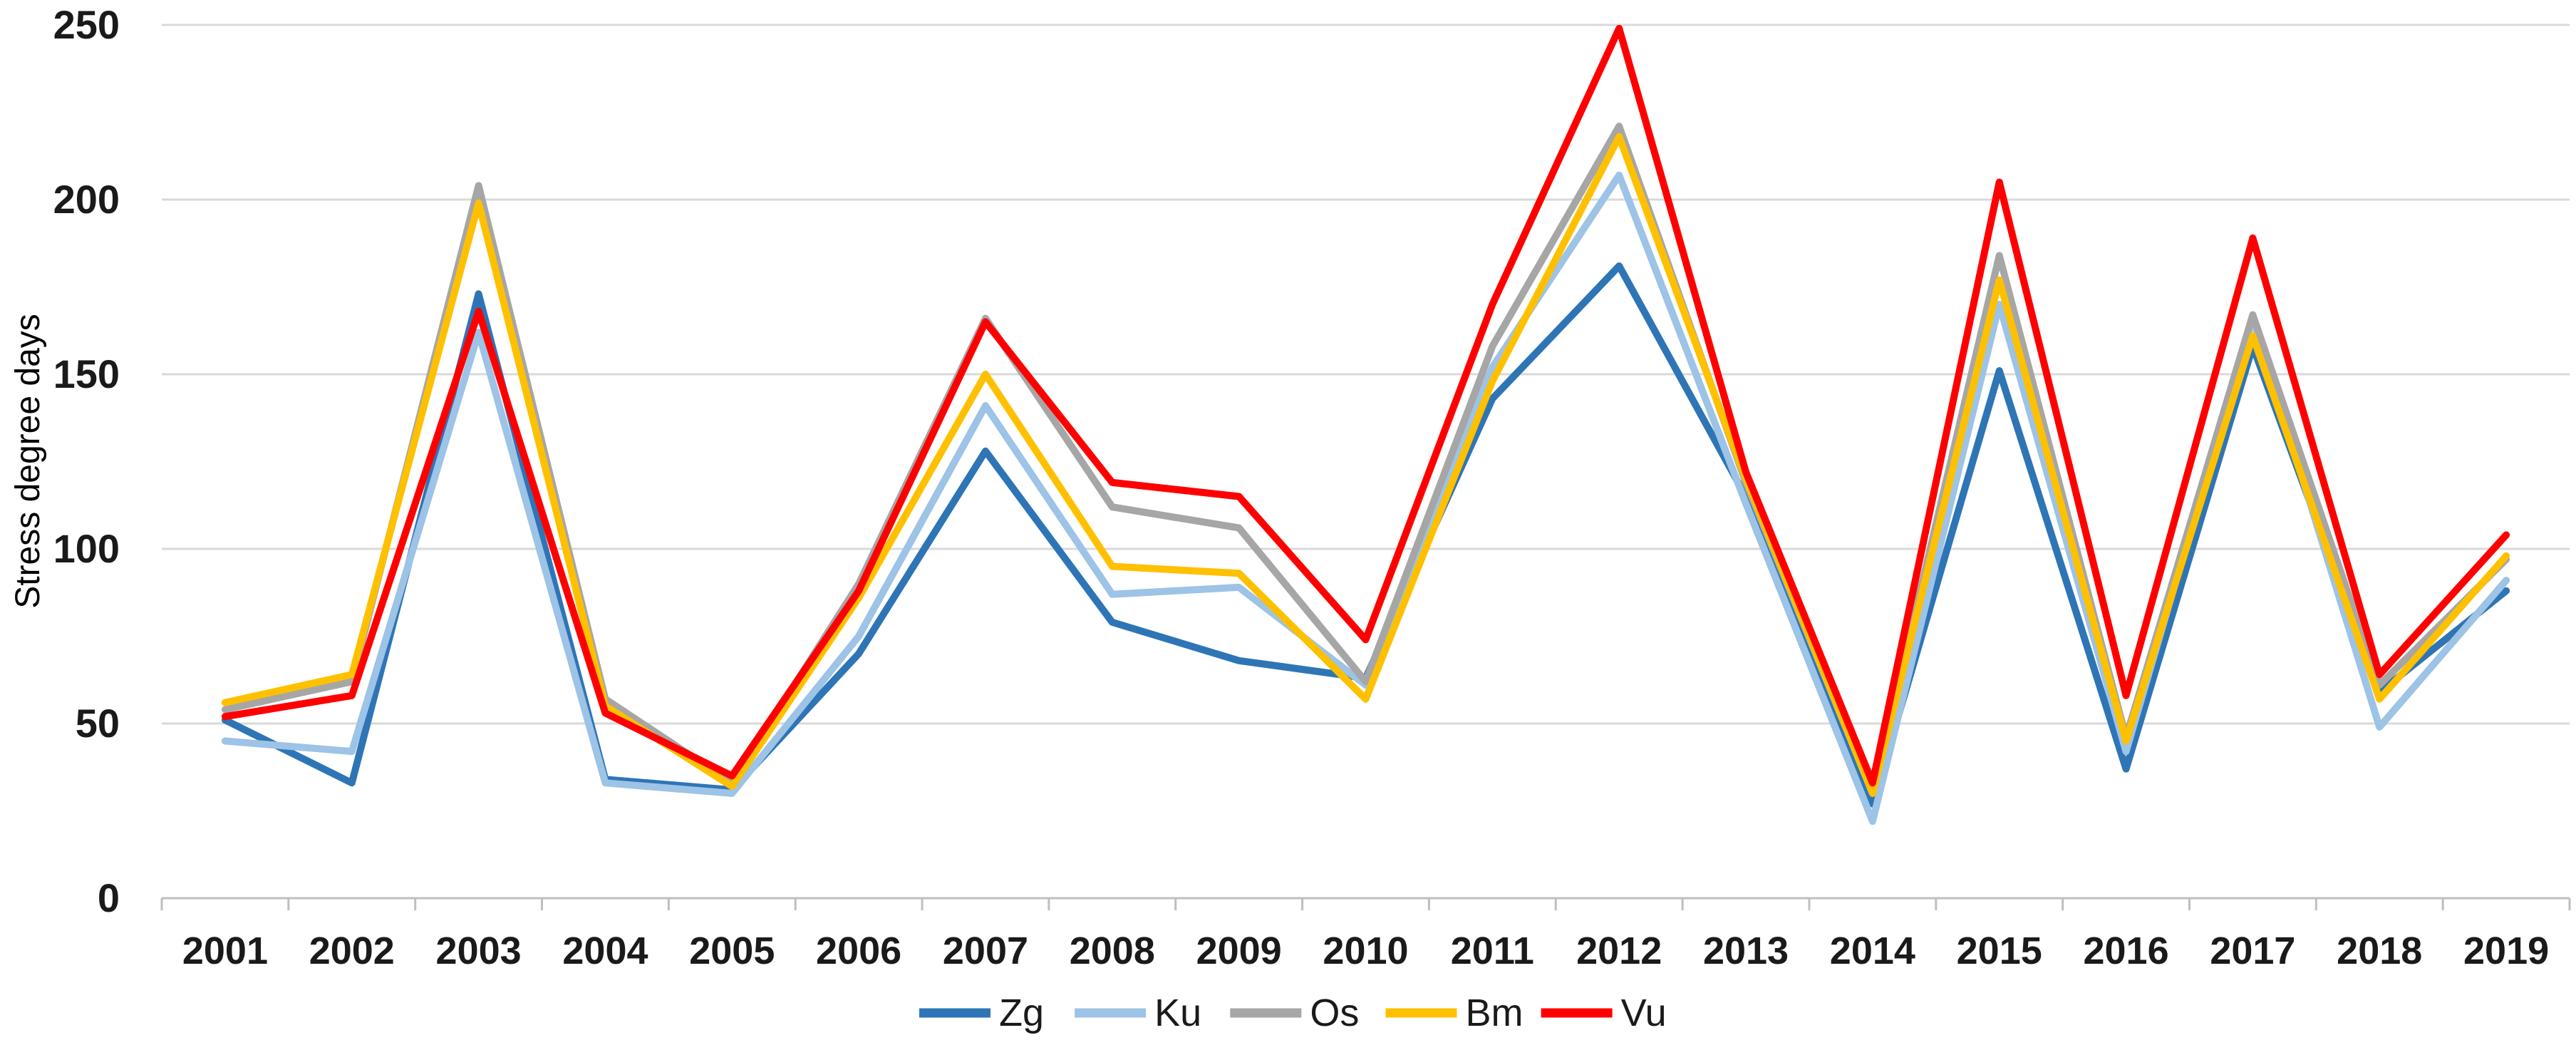 The image size is (2576, 1055). What do you see at coordinates (1239, 951) in the screenshot?
I see `x-tick-label-2009: 2009` at bounding box center [1239, 951].